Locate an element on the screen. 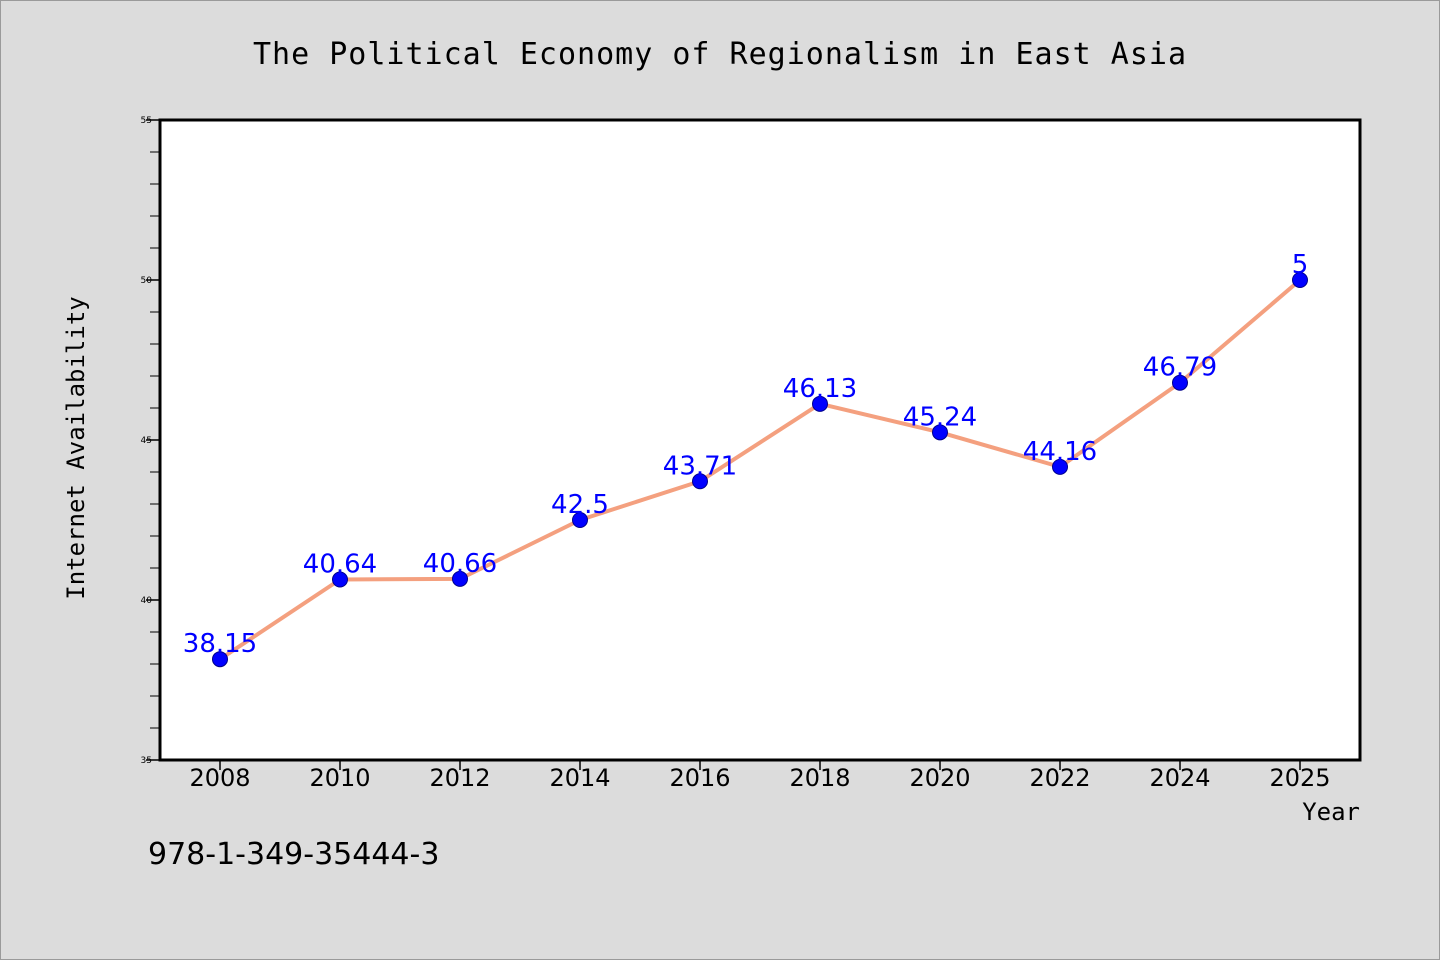  x-axis-label: Year is located at coordinates (1331, 812).